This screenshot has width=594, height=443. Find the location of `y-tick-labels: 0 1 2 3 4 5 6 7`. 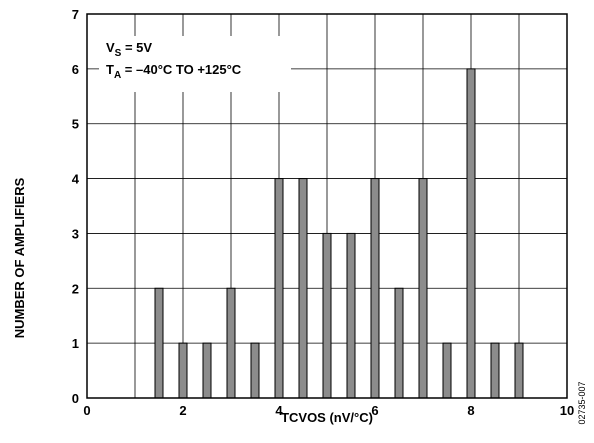

y-tick-labels: 0 1 2 3 4 5 6 7 is located at coordinates (76, 206).